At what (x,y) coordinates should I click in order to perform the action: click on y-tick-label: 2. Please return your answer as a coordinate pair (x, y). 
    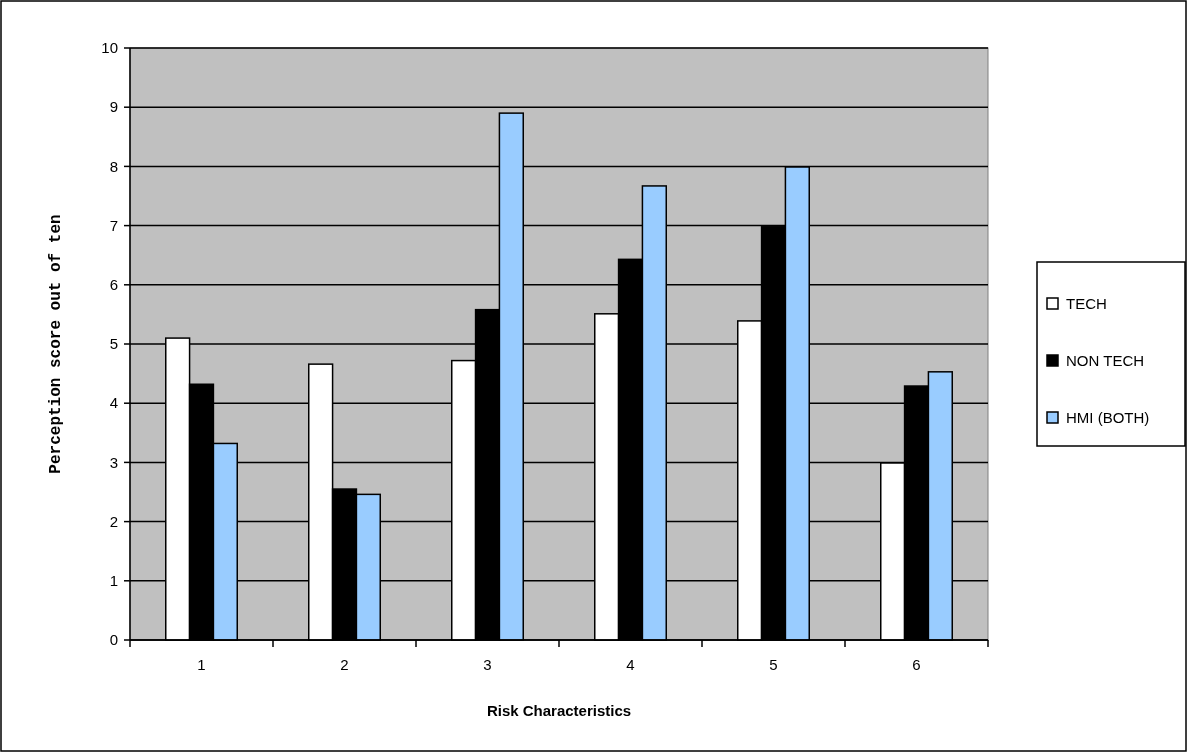
    Looking at the image, I should click on (113, 521).